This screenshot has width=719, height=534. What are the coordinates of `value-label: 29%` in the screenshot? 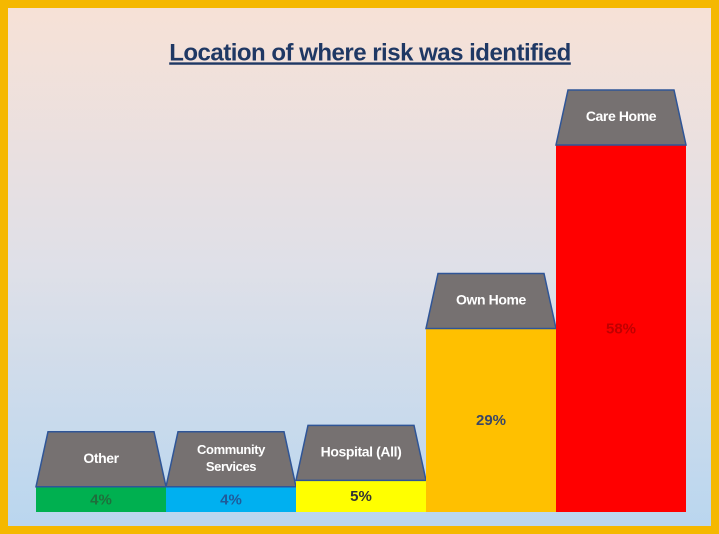 It's located at (491, 420).